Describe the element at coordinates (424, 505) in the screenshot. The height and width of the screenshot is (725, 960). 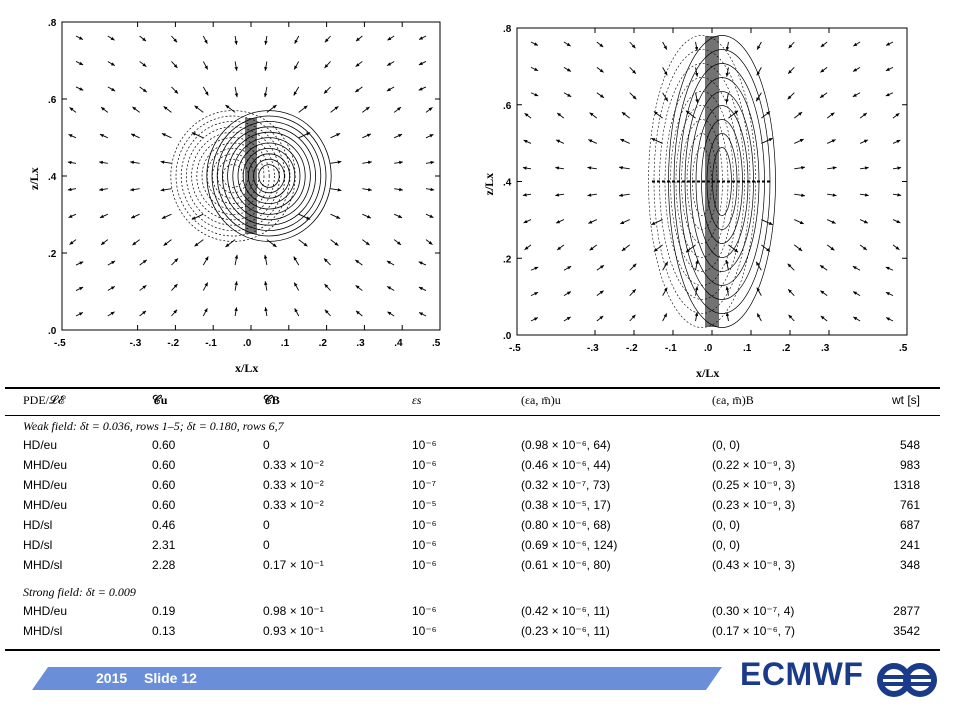
I see `table-cell: 10⁻⁵` at that location.